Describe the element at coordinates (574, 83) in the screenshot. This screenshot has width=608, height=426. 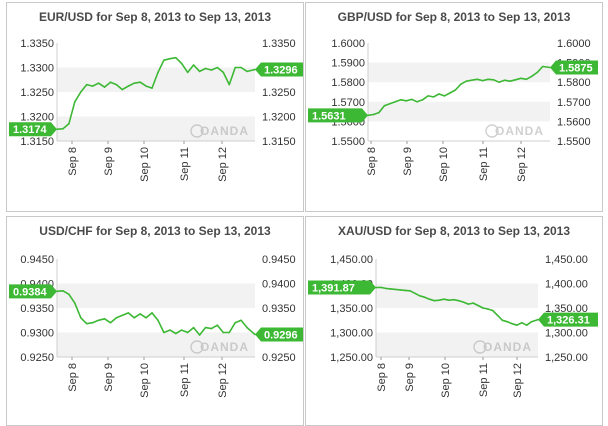
I see `y-tick-label-right: 1.5800` at that location.